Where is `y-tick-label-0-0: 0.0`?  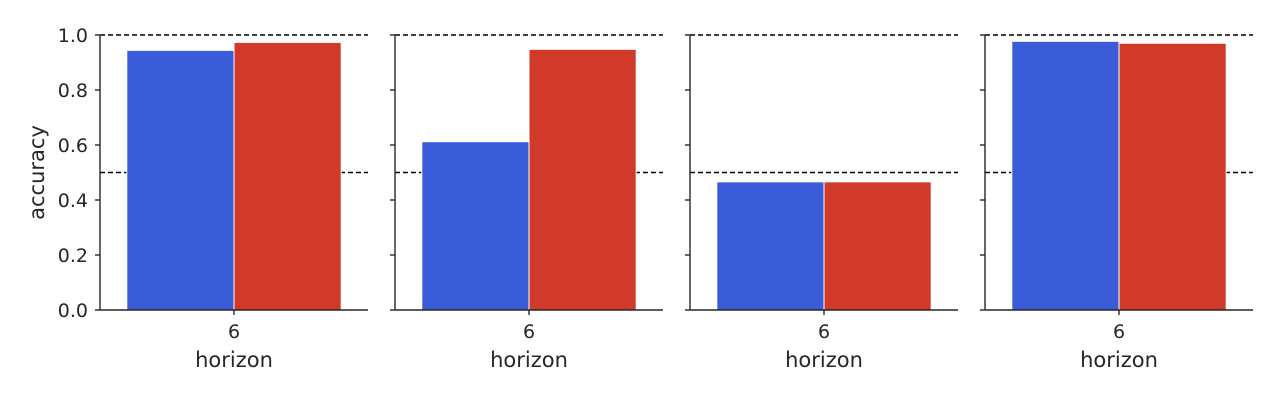
y-tick-label-0-0: 0.0 is located at coordinates (73, 311).